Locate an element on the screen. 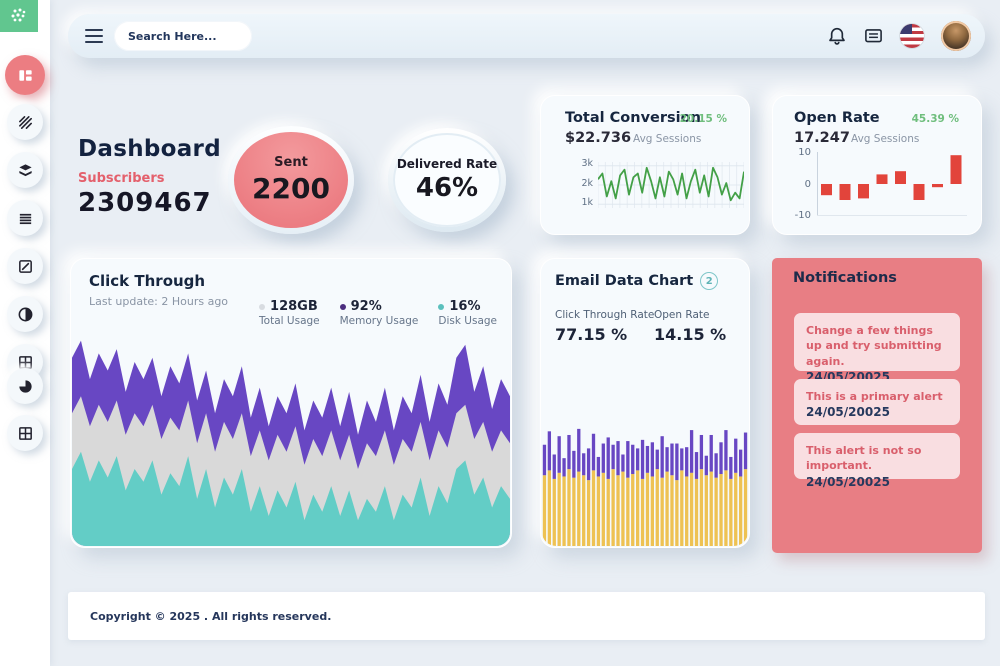 This screenshot has width=1000, height=666. click-through-area-chart is located at coordinates (291, 439).